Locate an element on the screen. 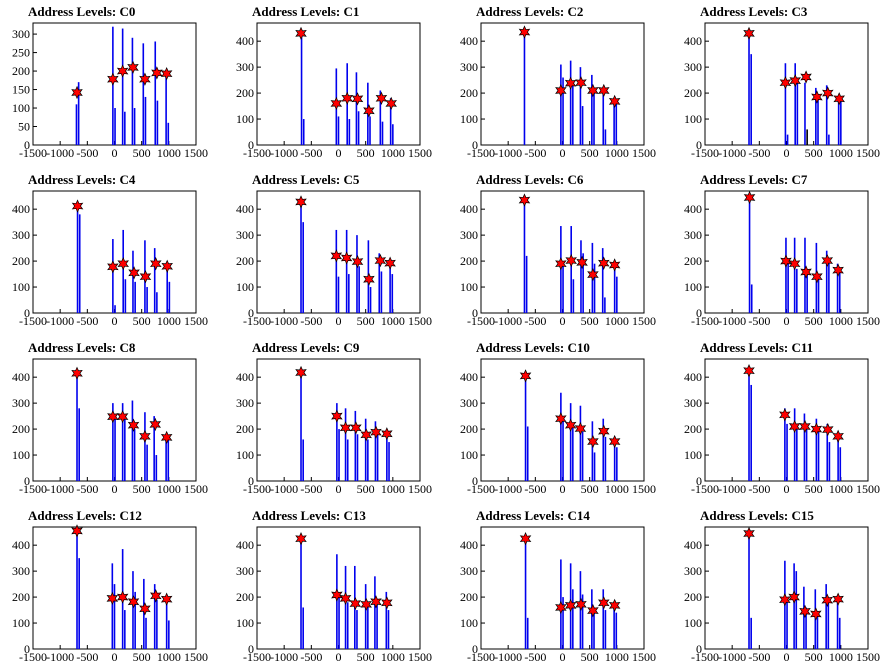  y-tick-label: 250 is located at coordinates (21, 53).